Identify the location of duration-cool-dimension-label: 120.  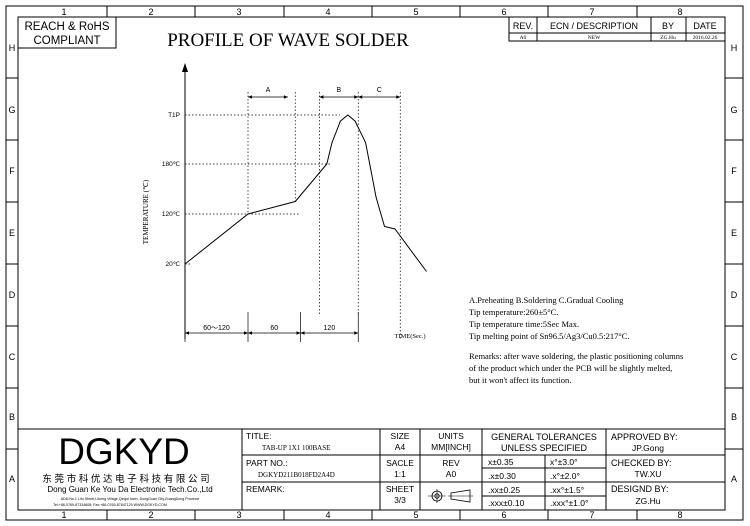
(330, 328).